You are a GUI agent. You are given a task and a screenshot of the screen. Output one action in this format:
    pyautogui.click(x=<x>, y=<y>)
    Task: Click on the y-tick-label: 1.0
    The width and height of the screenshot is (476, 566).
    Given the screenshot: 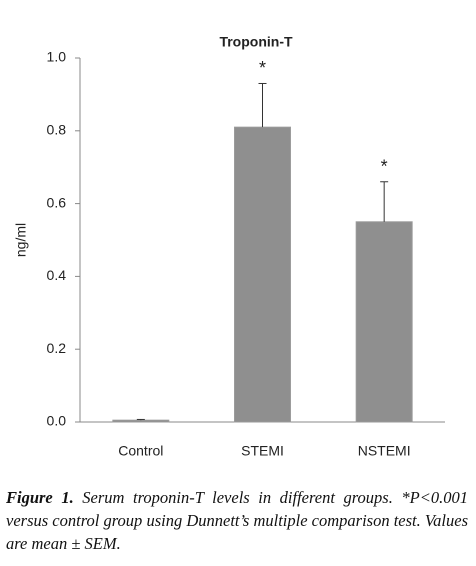 What is the action you would take?
    pyautogui.click(x=57, y=57)
    